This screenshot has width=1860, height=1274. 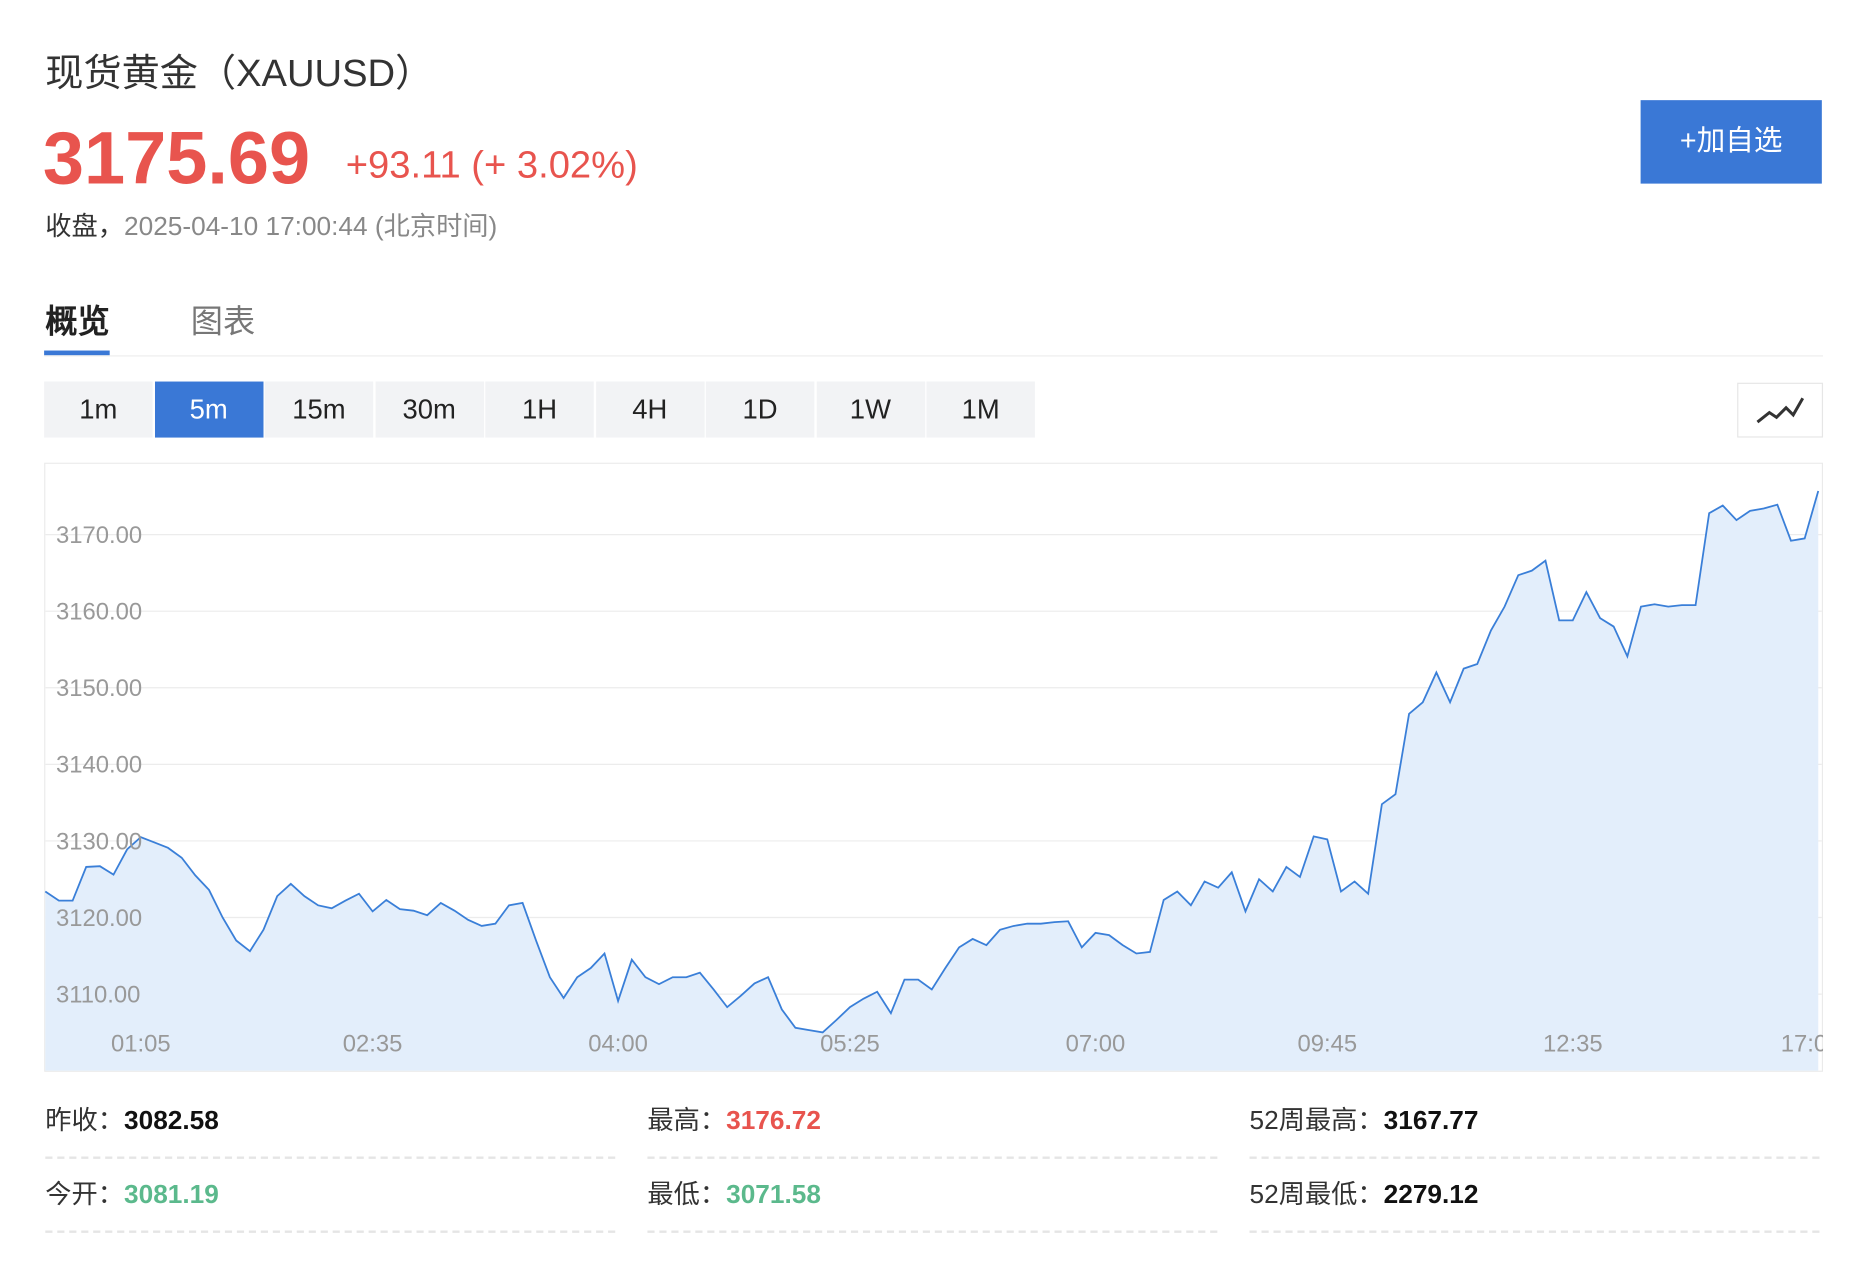 I want to click on stat-value: 3082.58, so click(x=171, y=1120).